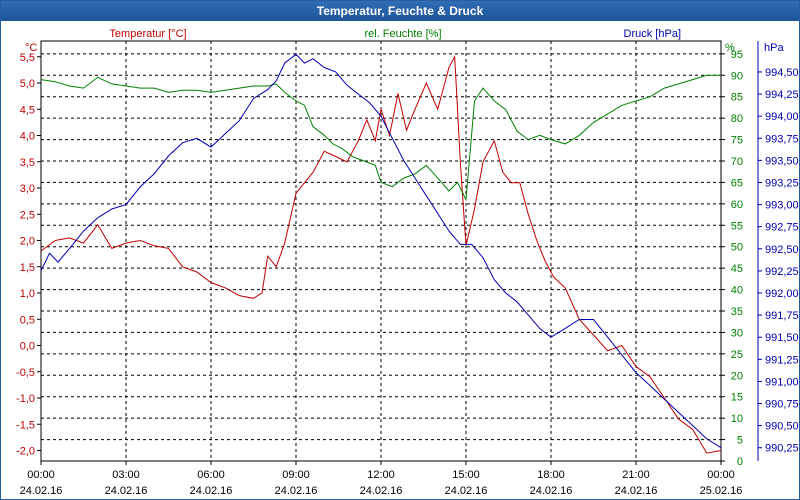 The width and height of the screenshot is (800, 500). I want to click on humidity-tick-label: 90, so click(737, 76).